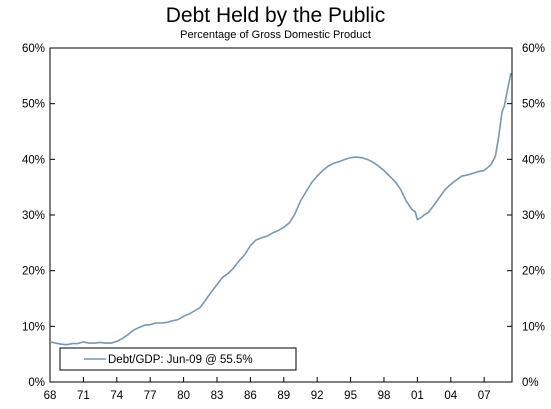 The height and width of the screenshot is (409, 551). I want to click on y-left-tick-label: 20%, so click(33, 272).